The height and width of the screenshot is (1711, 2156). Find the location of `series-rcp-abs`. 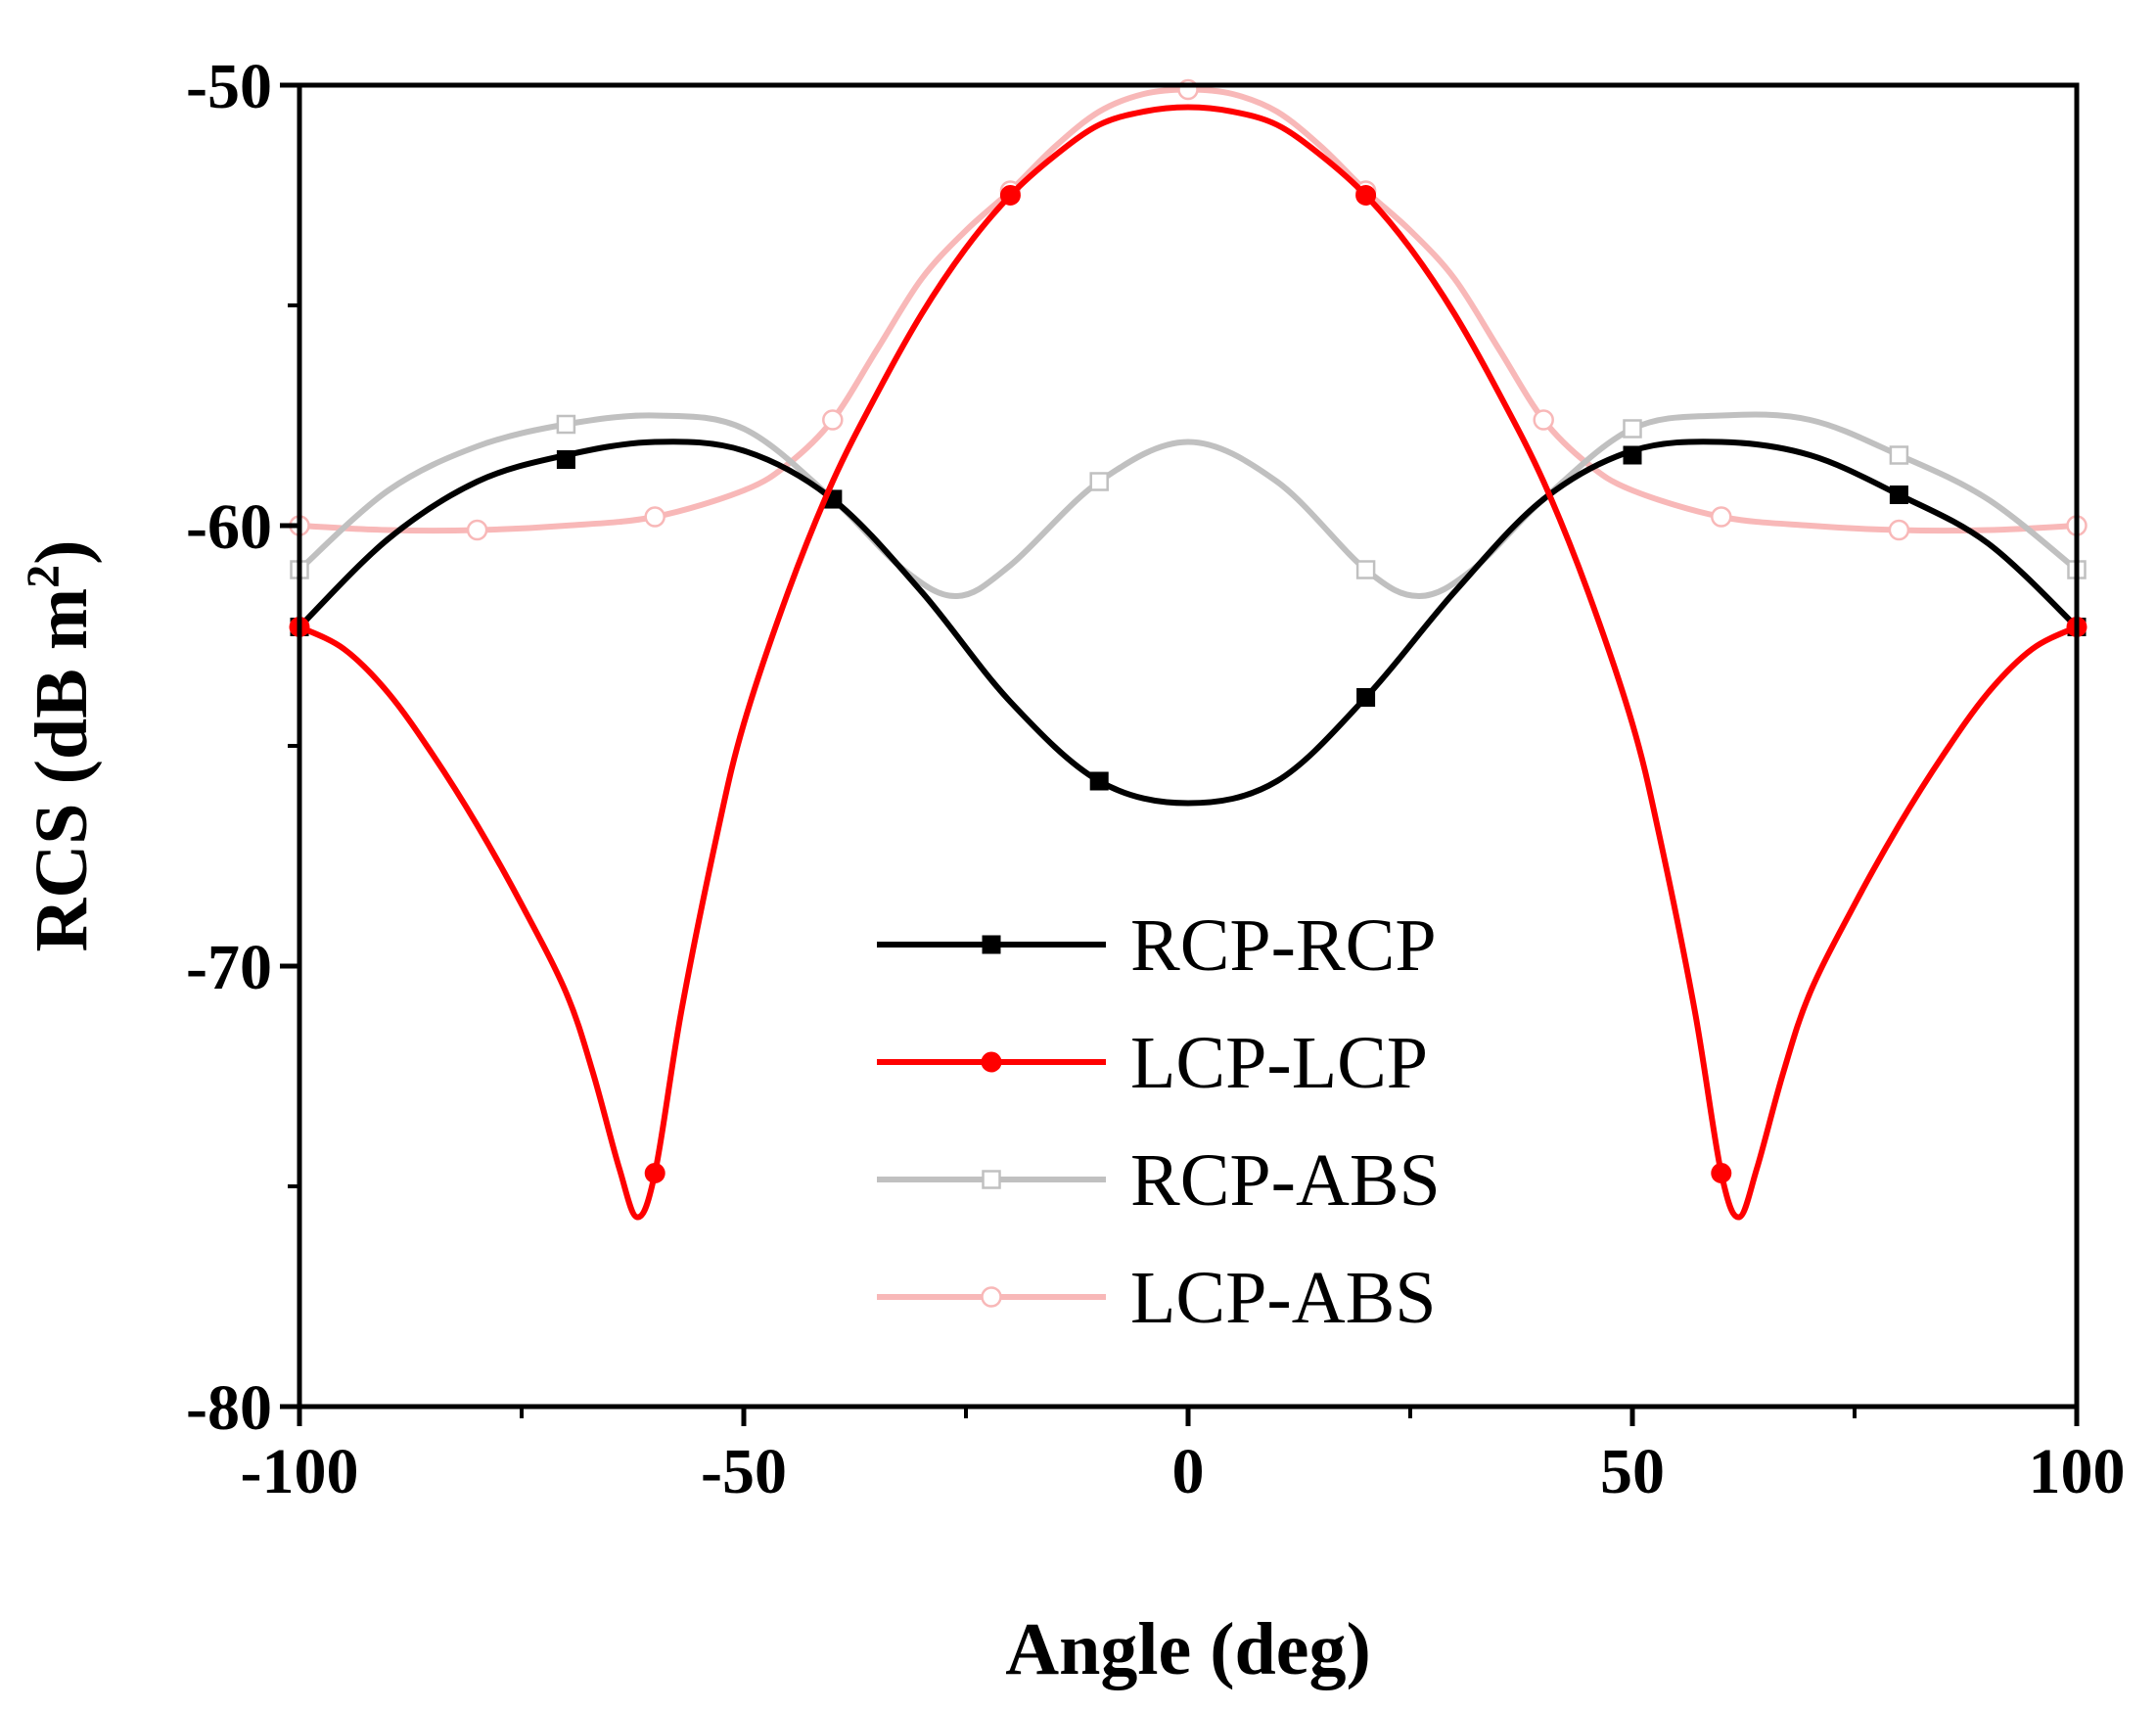

series-rcp-abs is located at coordinates (1188, 505).